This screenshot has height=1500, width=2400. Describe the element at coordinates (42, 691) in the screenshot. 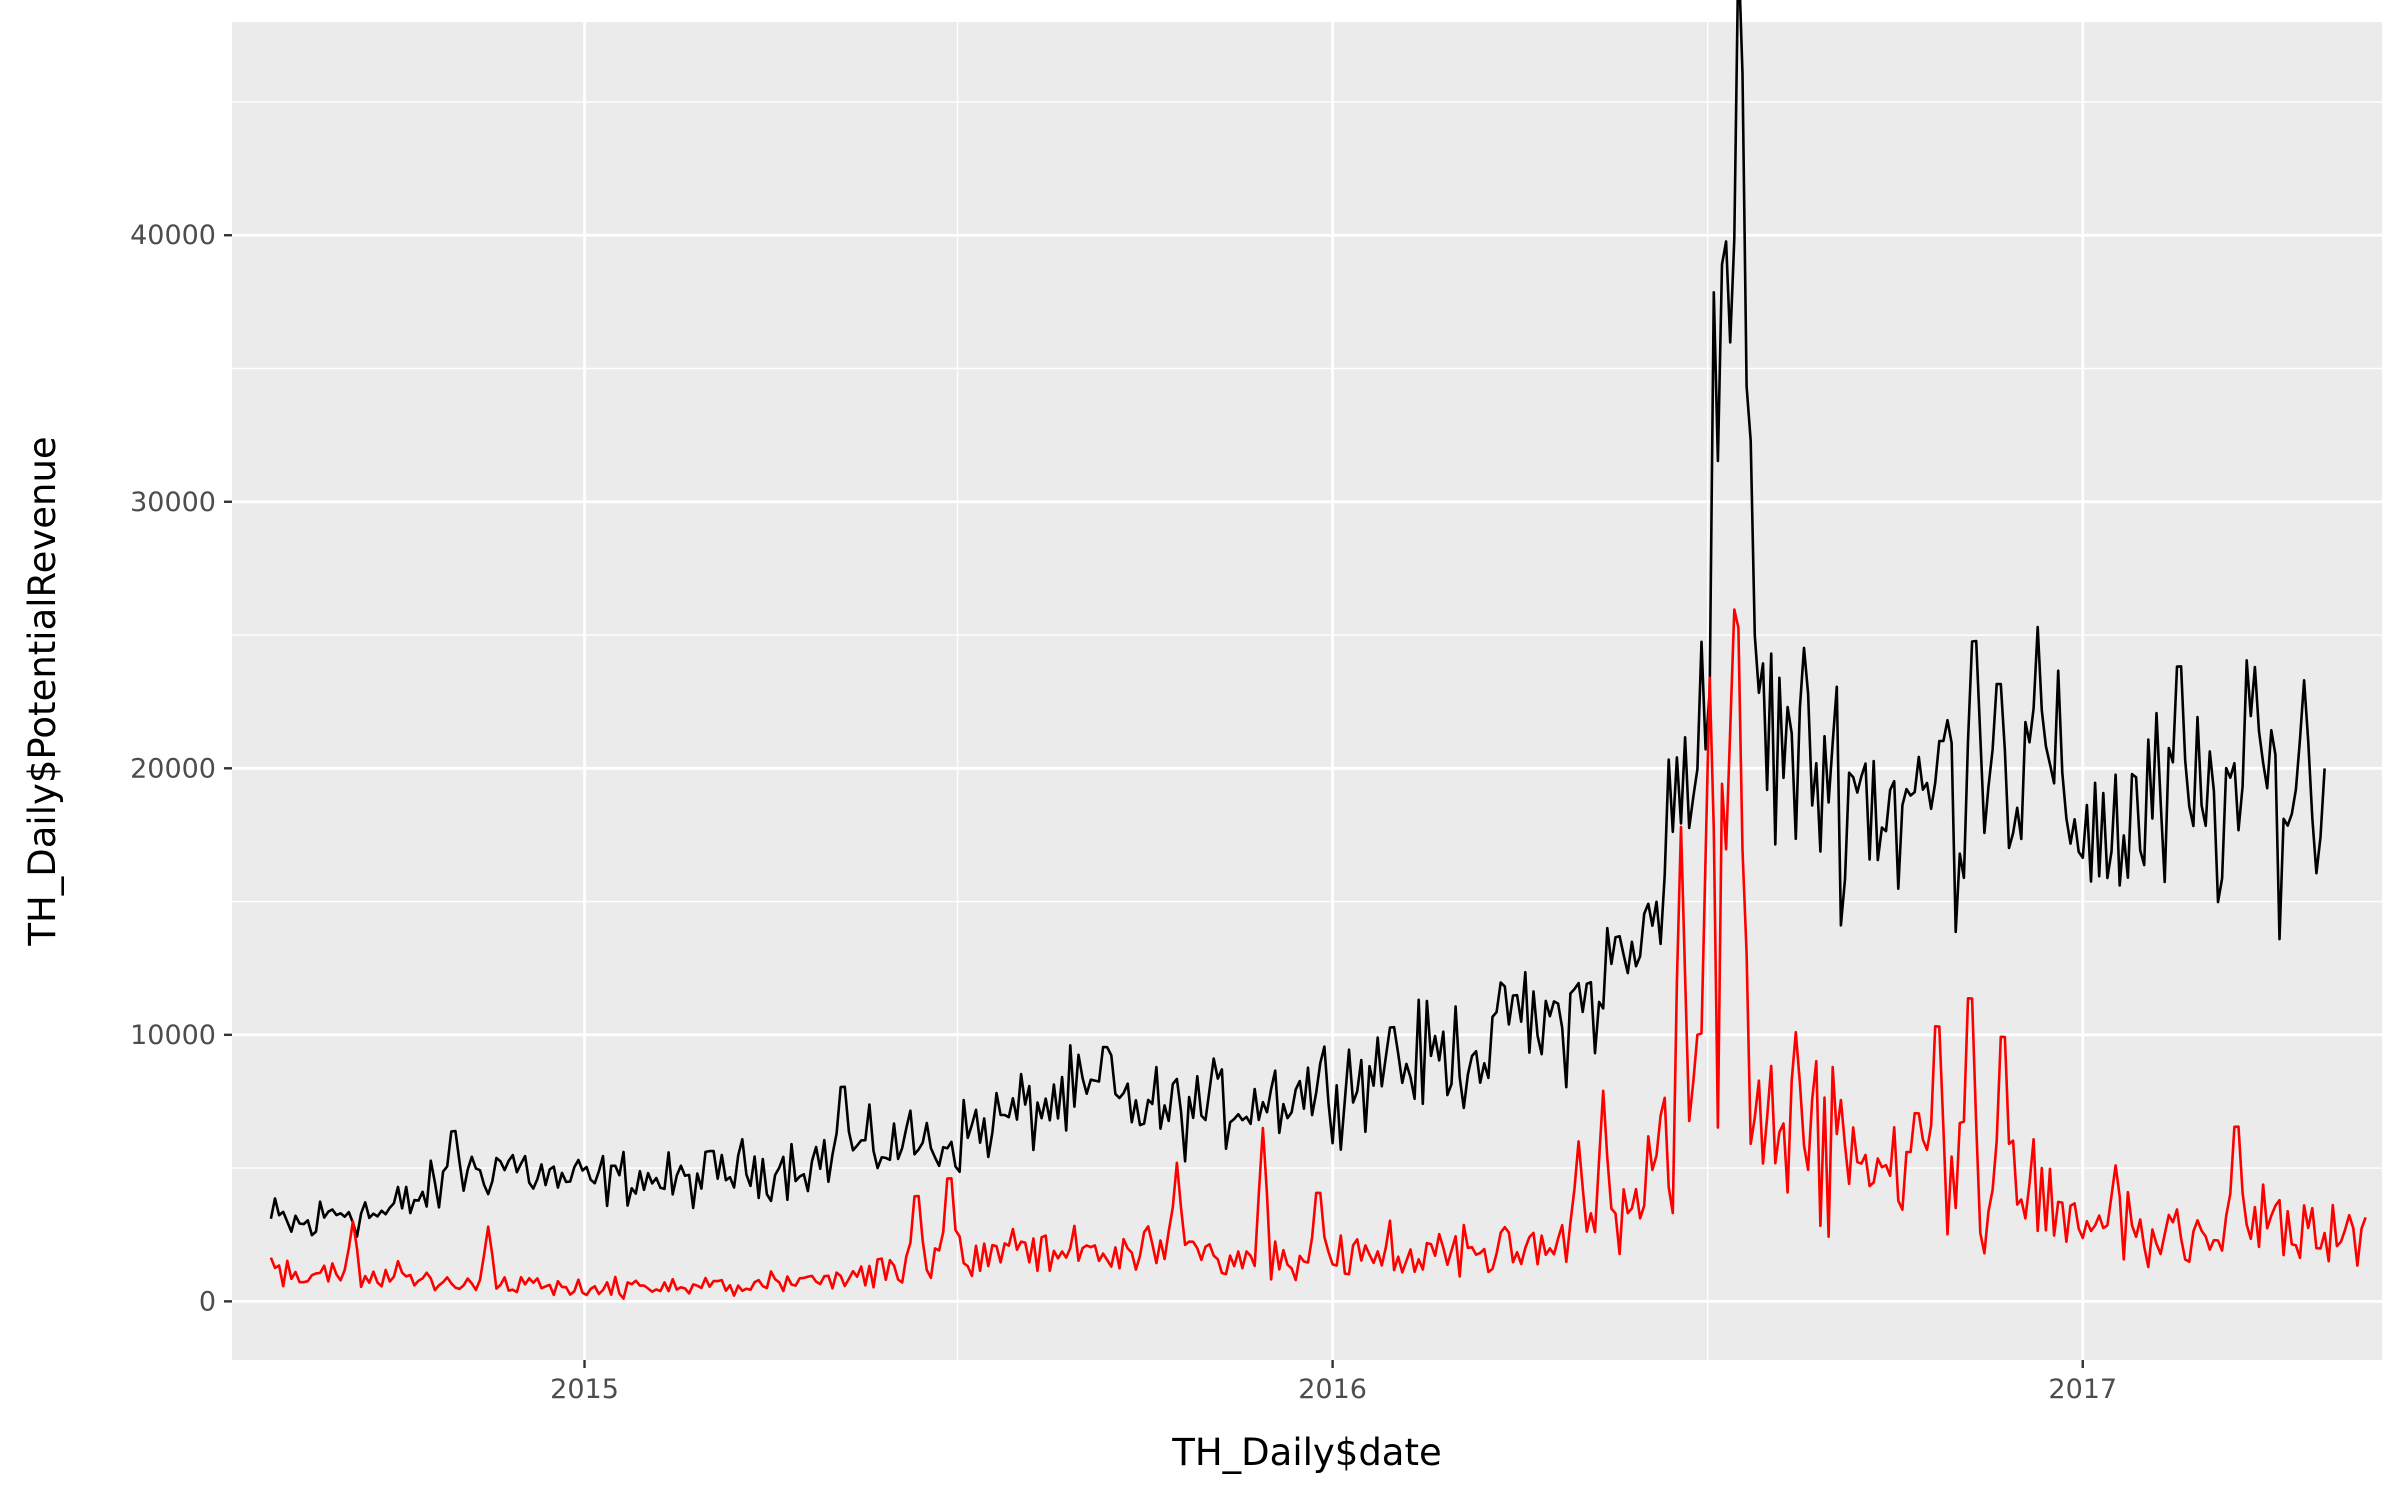

I see `y-axis-title: TH_Daily$PotentialRevenue` at that location.